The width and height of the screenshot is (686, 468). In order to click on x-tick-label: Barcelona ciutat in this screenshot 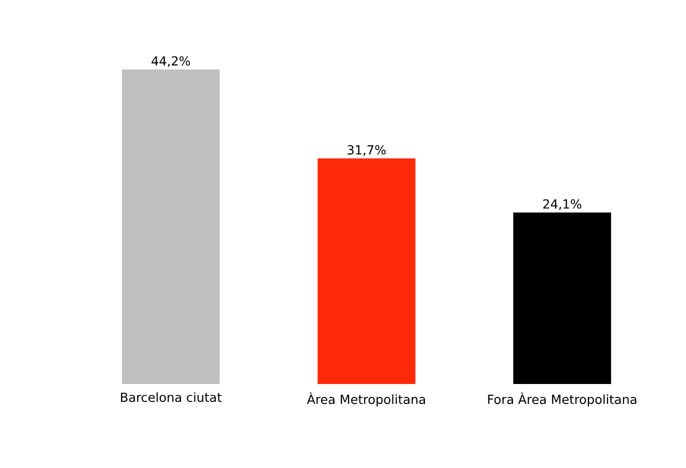, I will do `click(171, 397)`.